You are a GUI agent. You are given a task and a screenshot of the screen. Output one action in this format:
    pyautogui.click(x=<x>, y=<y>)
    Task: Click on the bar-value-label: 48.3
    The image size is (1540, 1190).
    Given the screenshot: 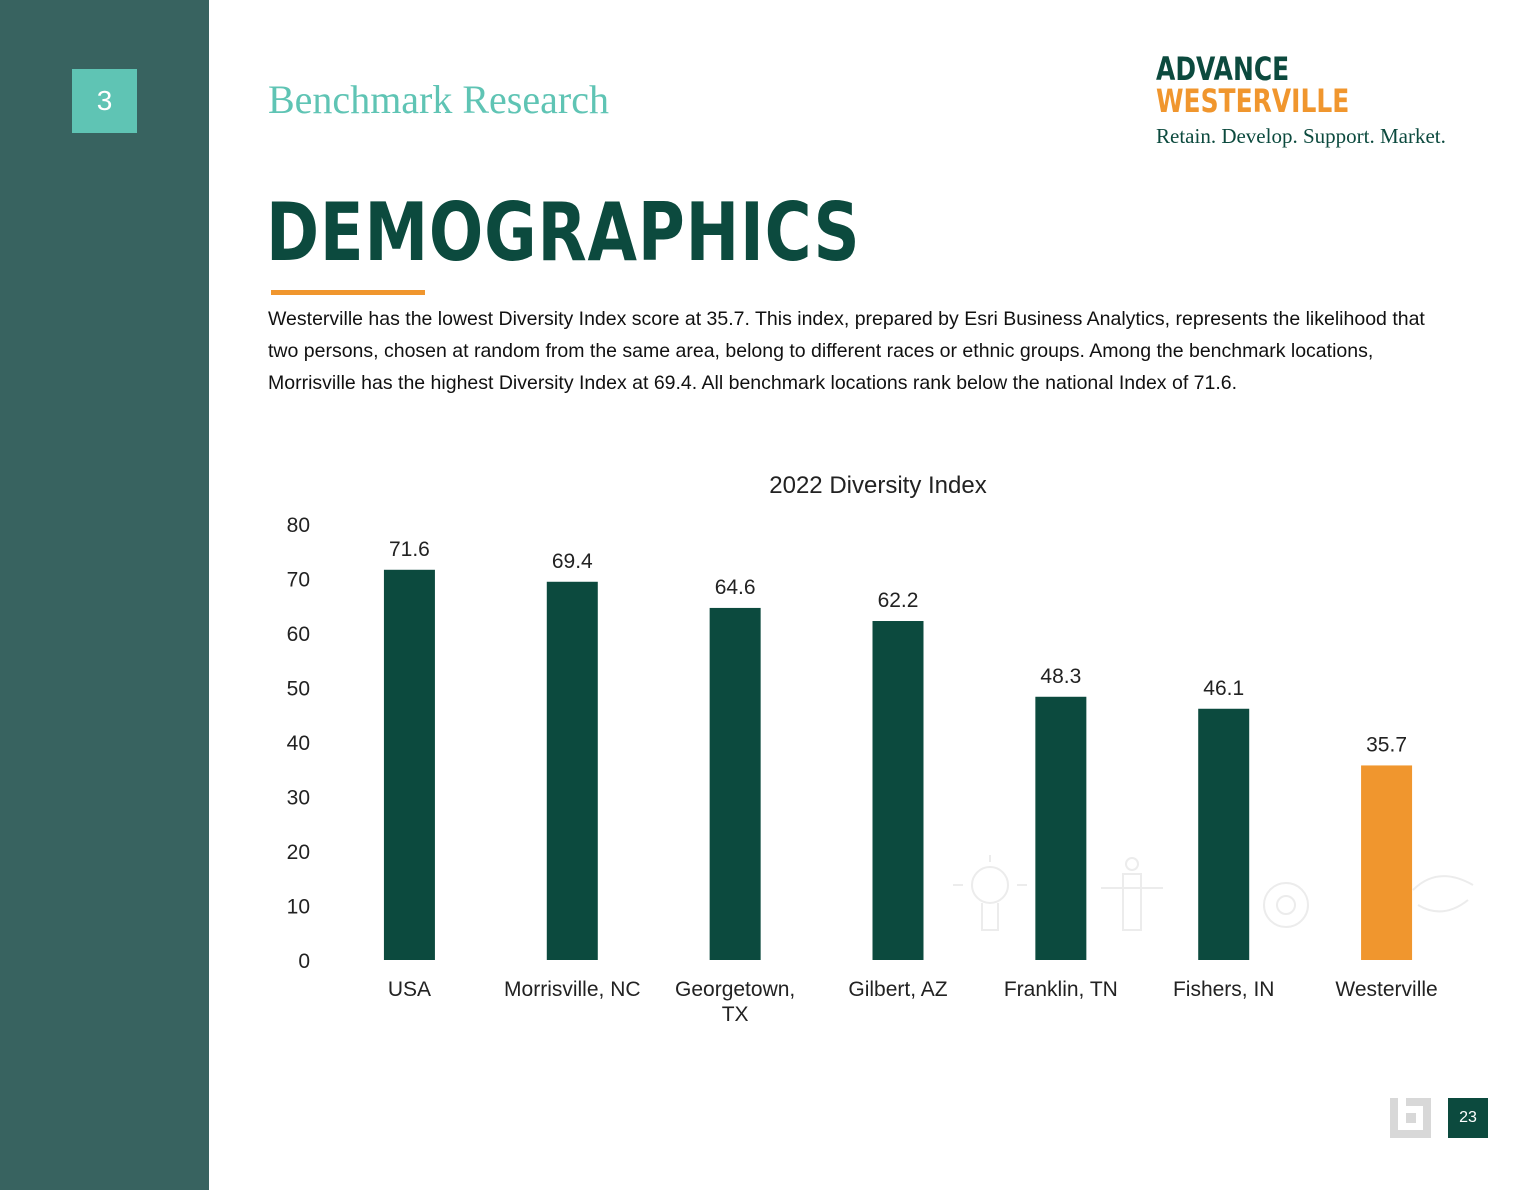 What is the action you would take?
    pyautogui.click(x=1060, y=676)
    